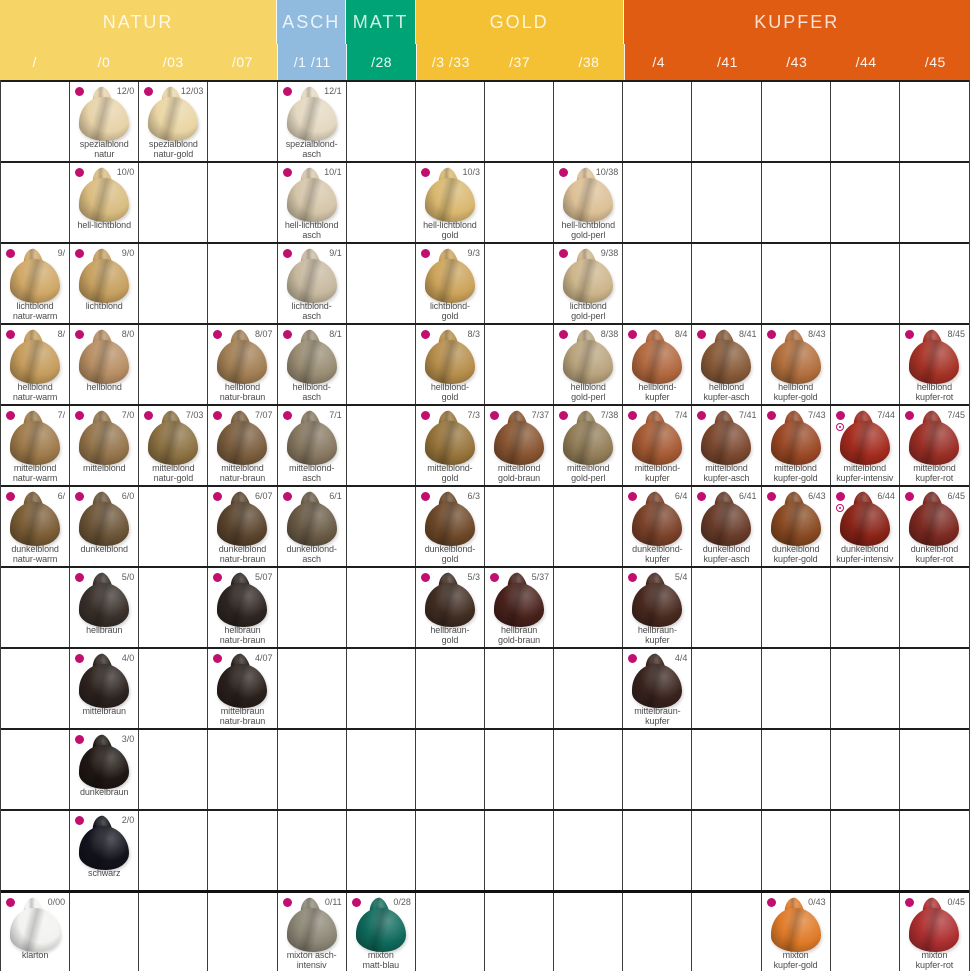 This screenshot has width=970, height=971. I want to click on swatch-cell-6/: 6/dunkelblond natur-warm, so click(36, 526).